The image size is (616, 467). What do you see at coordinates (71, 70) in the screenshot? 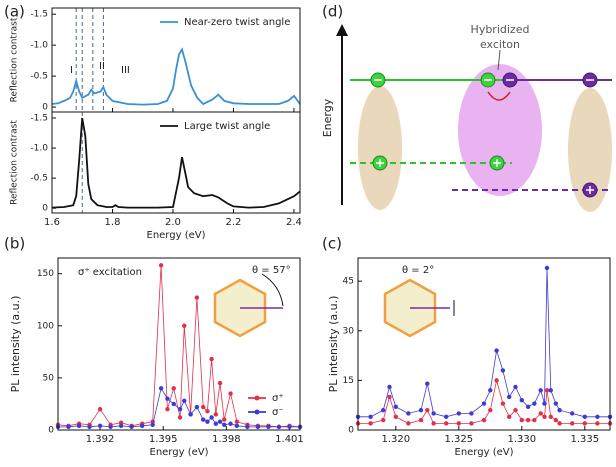
I see `annotation: I` at bounding box center [71, 70].